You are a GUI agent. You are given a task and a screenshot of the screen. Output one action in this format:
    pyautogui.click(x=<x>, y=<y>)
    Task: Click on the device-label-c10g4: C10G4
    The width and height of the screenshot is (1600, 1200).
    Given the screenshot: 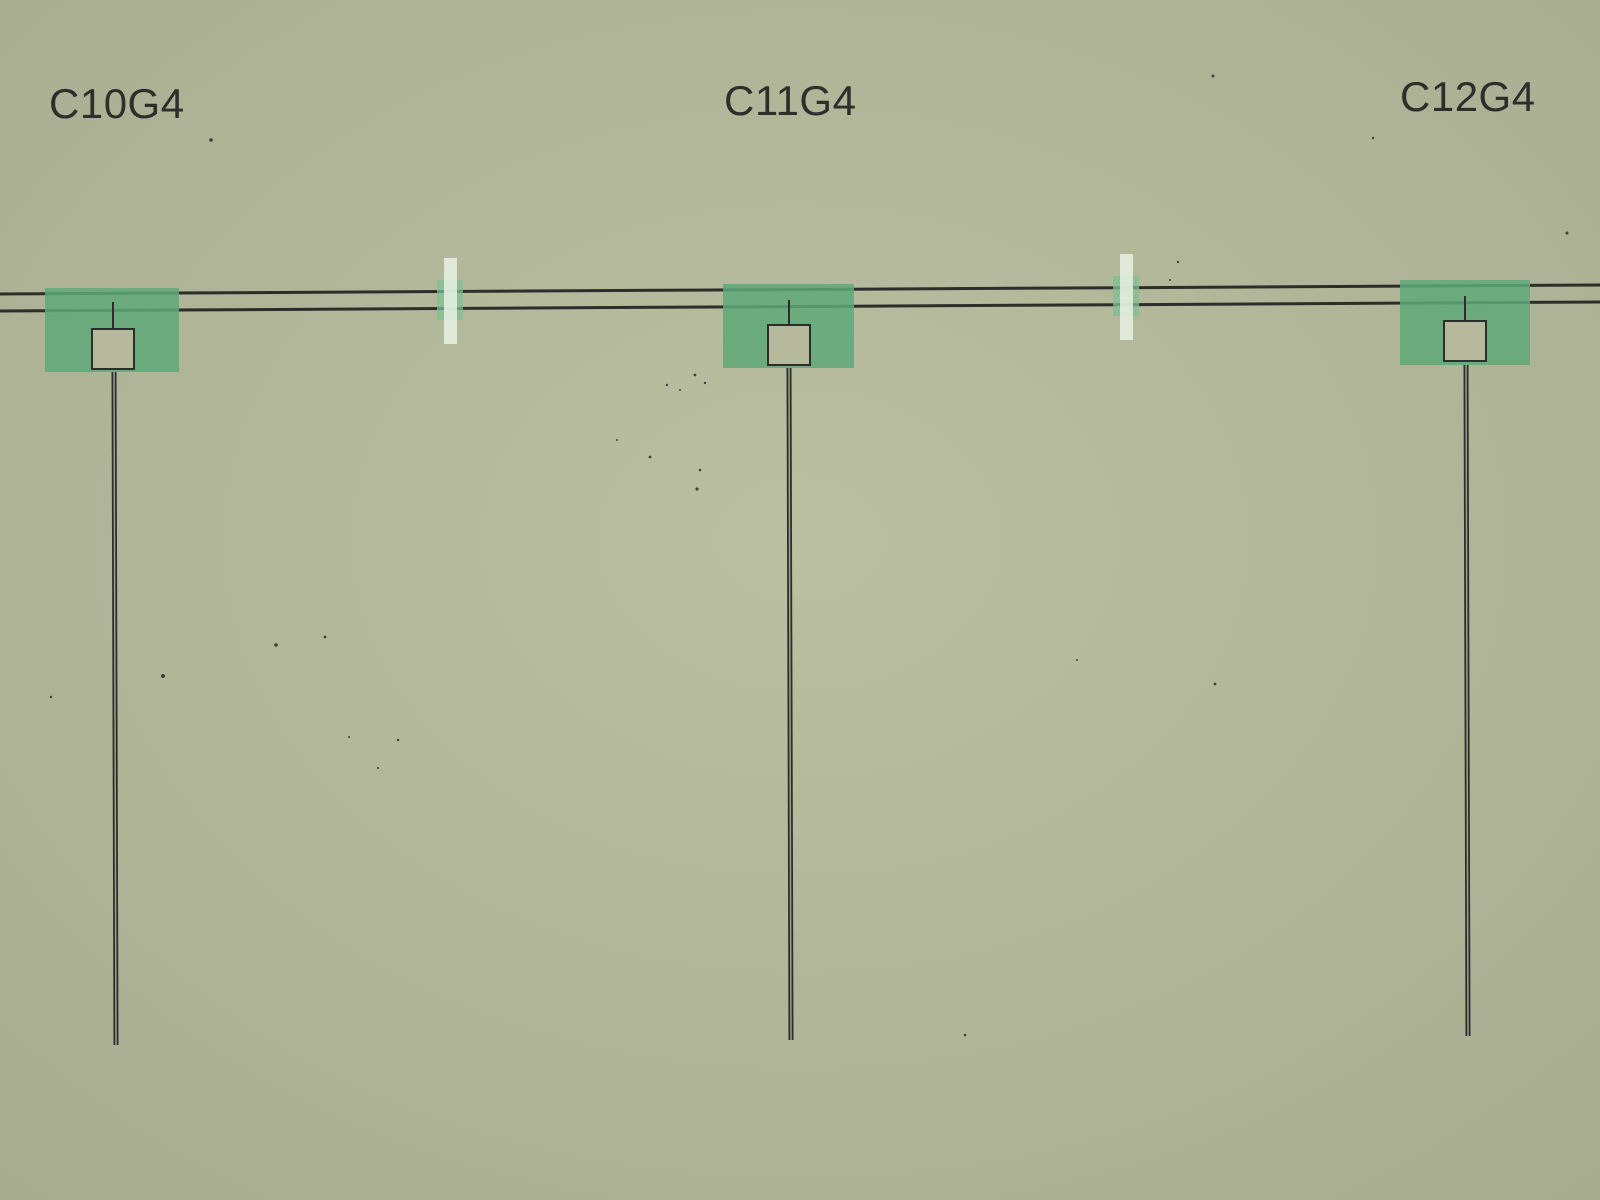 What is the action you would take?
    pyautogui.click(x=117, y=103)
    